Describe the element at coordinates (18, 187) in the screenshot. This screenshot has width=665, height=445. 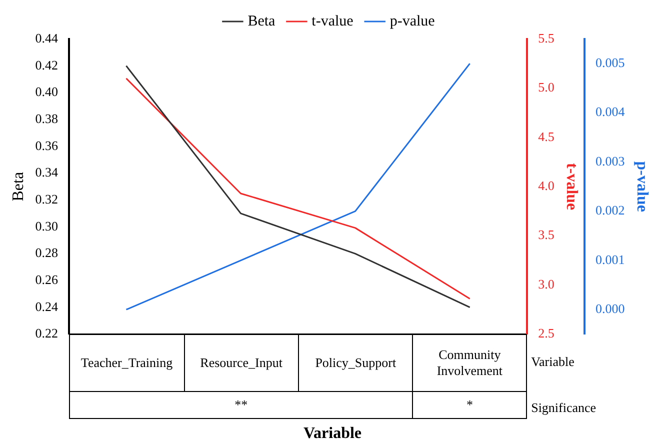
I see `y-axis-title: Beta` at that location.